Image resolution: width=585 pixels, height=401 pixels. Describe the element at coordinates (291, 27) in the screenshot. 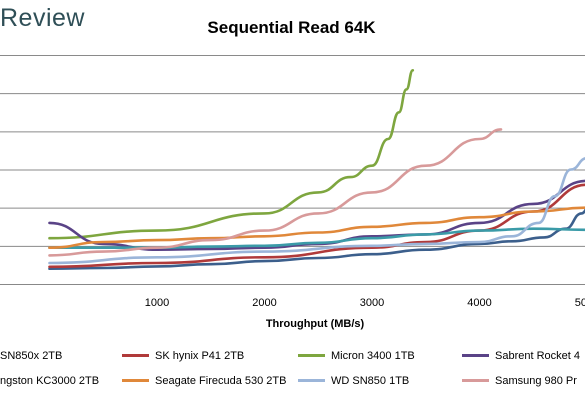

I see `chart-title: Sequential Read 64K` at that location.